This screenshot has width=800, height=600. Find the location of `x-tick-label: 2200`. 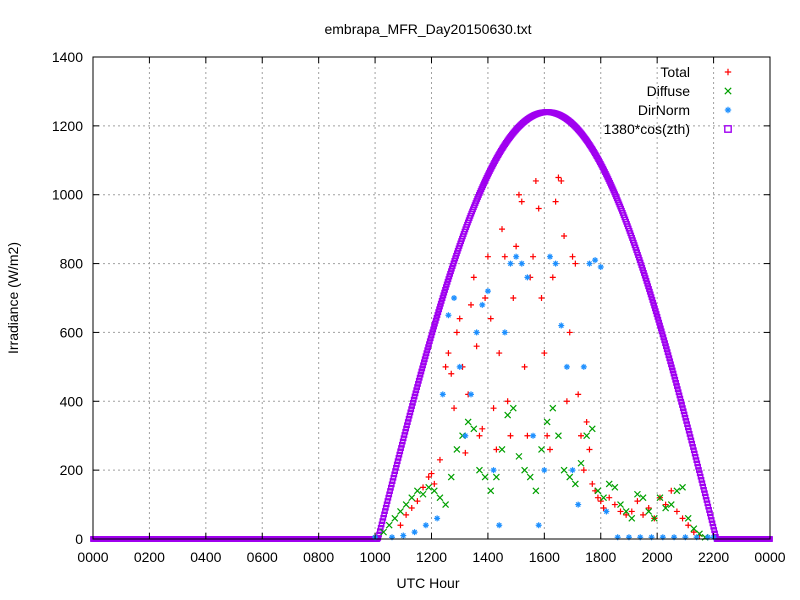

x-tick-label: 2200 is located at coordinates (713, 557).